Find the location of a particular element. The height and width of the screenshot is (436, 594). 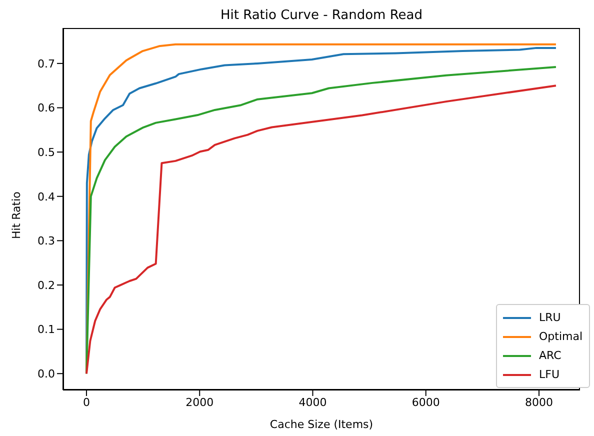

y-tick-label: 0.1 is located at coordinates (46, 329).